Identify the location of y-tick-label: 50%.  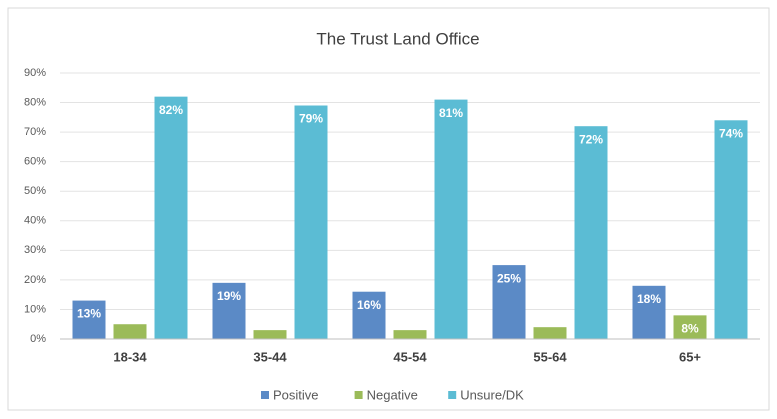
(35, 191).